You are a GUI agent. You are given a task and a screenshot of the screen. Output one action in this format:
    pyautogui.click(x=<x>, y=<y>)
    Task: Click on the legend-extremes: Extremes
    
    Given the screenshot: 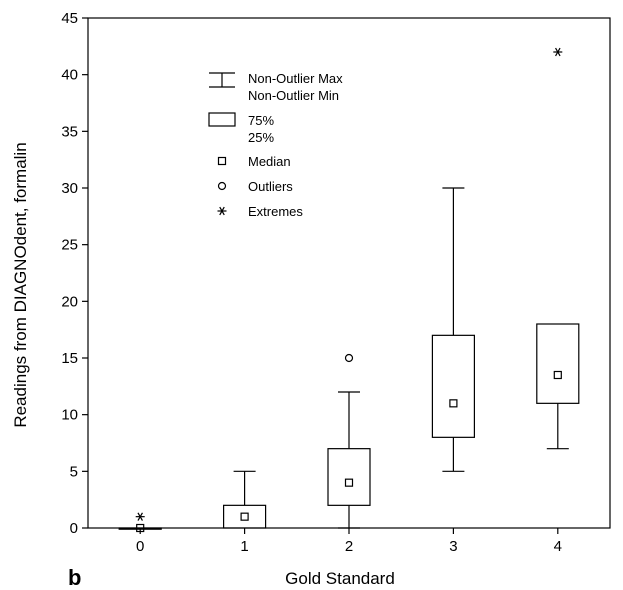 What is the action you would take?
    pyautogui.click(x=275, y=211)
    